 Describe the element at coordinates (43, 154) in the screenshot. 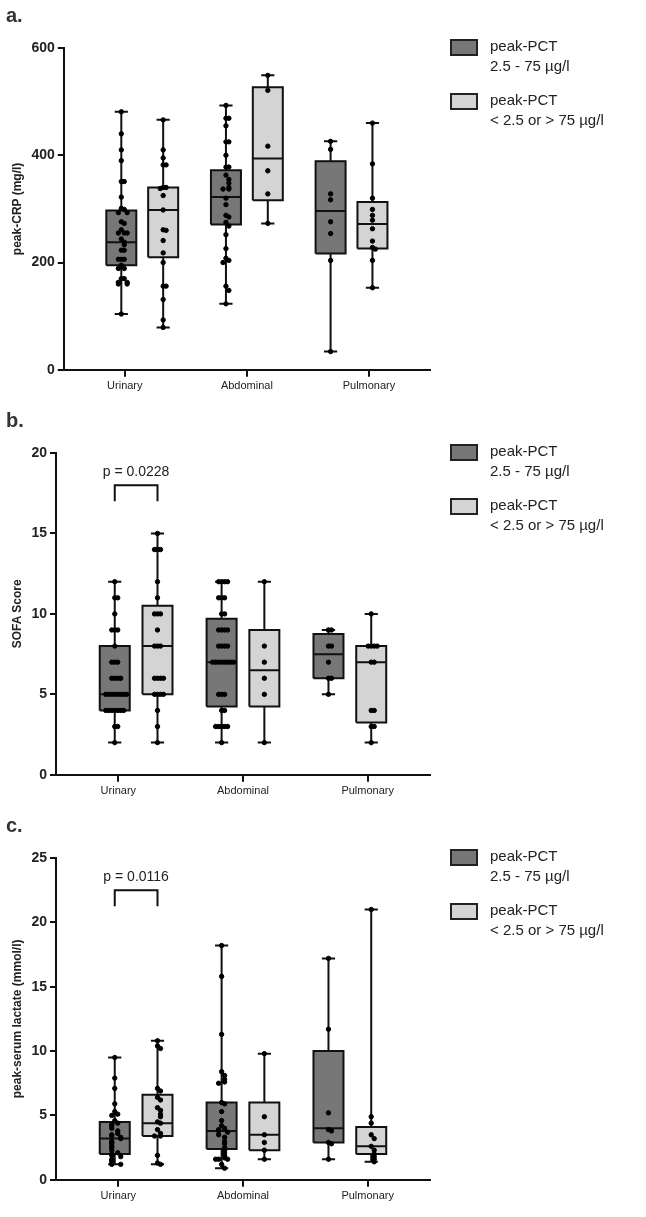

I see `y-tick-label: 400` at that location.